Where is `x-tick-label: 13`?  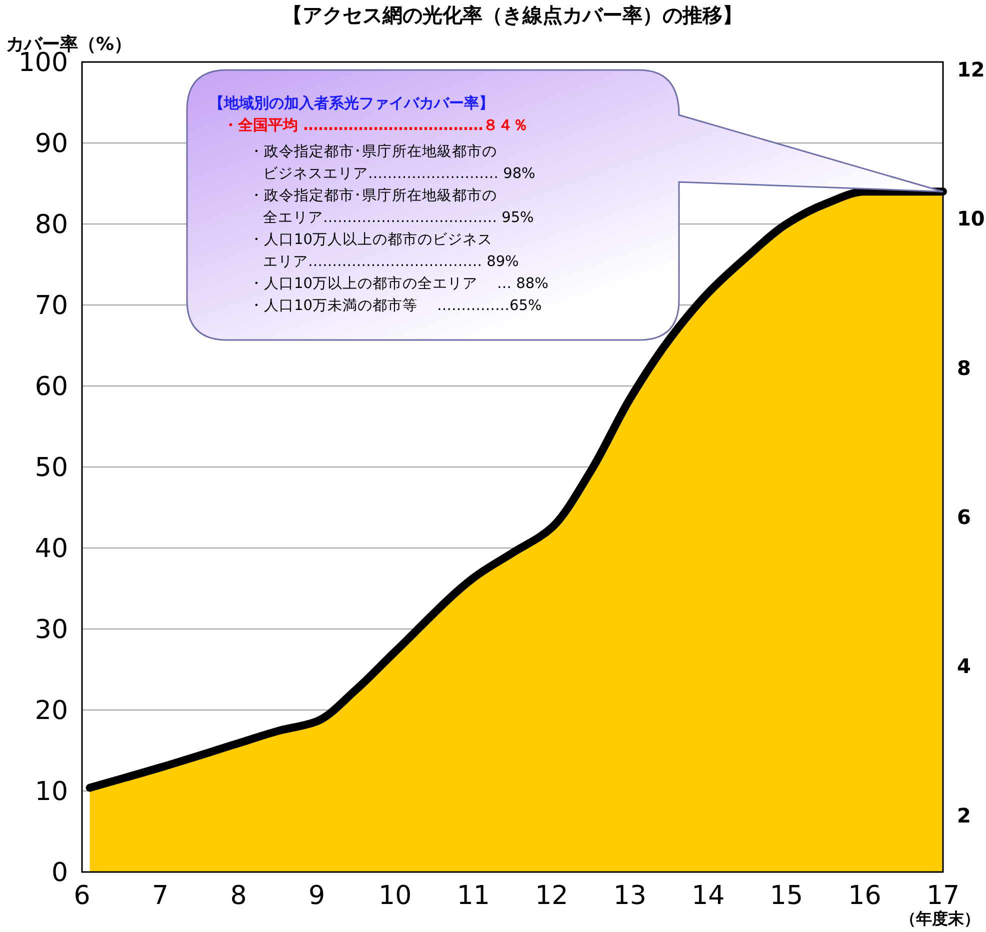 x-tick-label: 13 is located at coordinates (629, 896).